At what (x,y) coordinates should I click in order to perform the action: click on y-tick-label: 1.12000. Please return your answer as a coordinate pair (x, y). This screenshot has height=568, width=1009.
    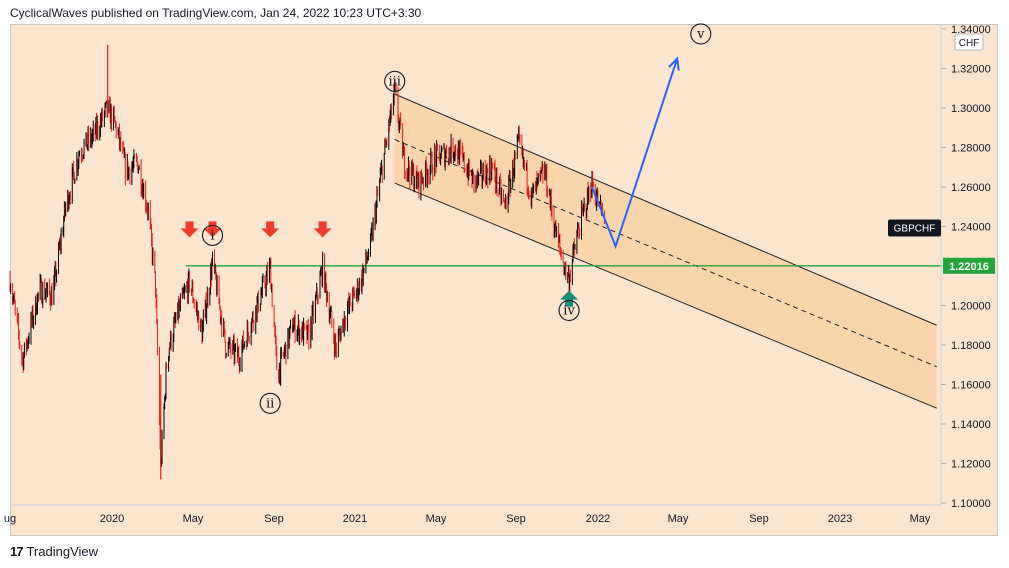
    Looking at the image, I should click on (971, 465).